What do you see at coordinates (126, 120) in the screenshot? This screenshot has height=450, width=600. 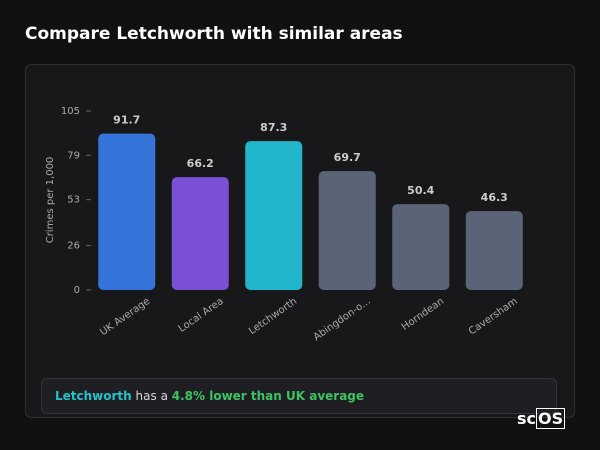 I see `value-label: 91.7` at bounding box center [126, 120].